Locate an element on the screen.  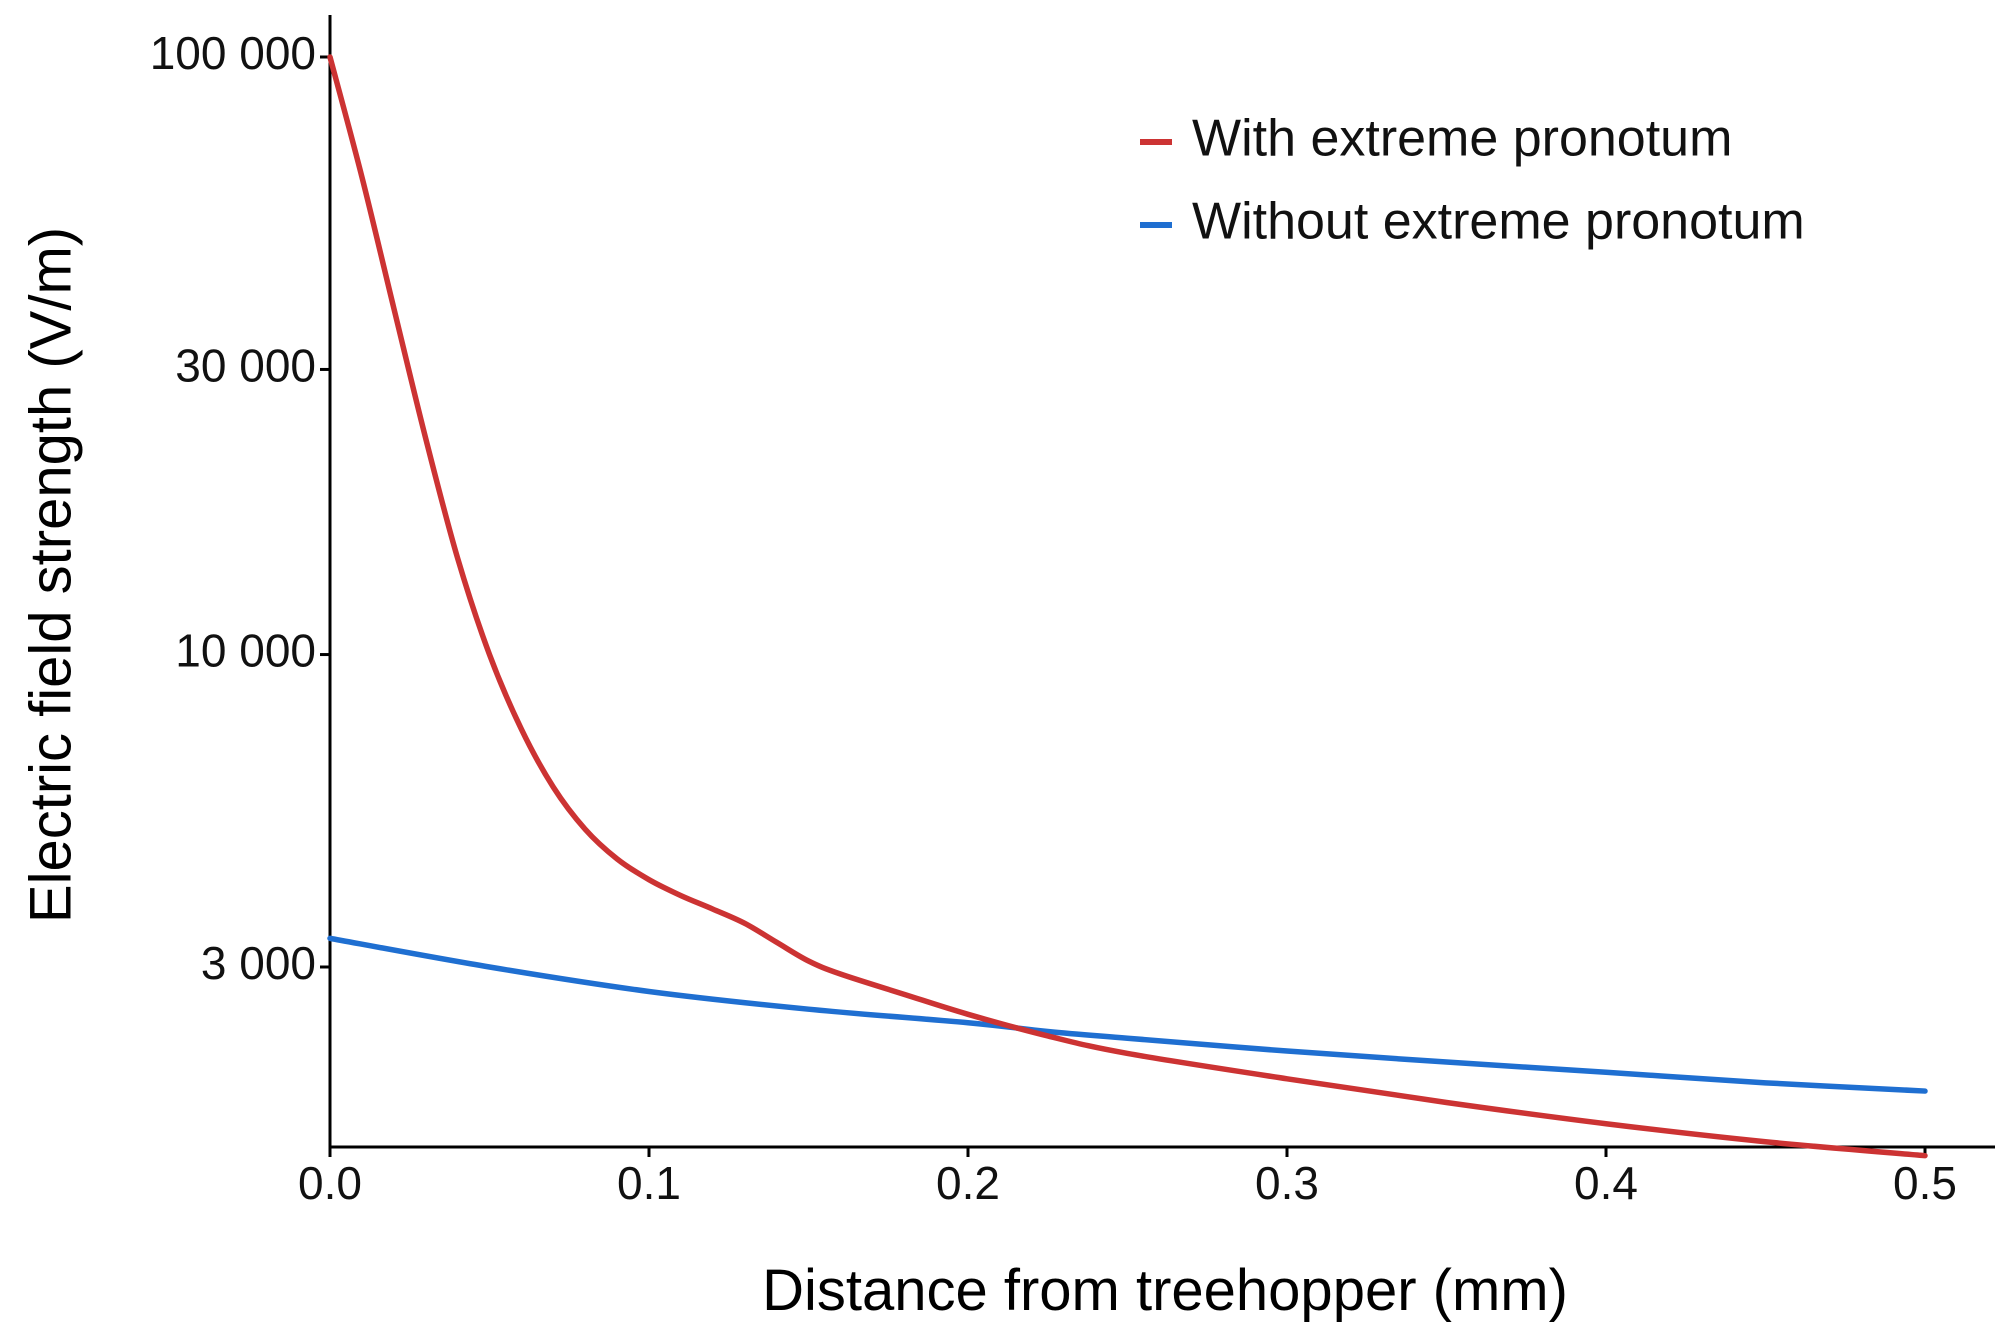
legend-label: Without extreme pronotum is located at coordinates (1498, 222).